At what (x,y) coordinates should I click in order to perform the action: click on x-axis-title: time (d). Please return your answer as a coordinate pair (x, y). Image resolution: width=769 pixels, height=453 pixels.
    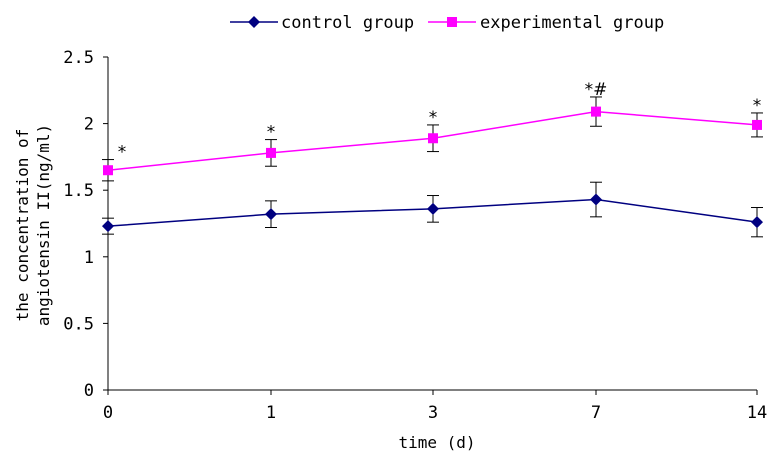
    Looking at the image, I should click on (436, 442).